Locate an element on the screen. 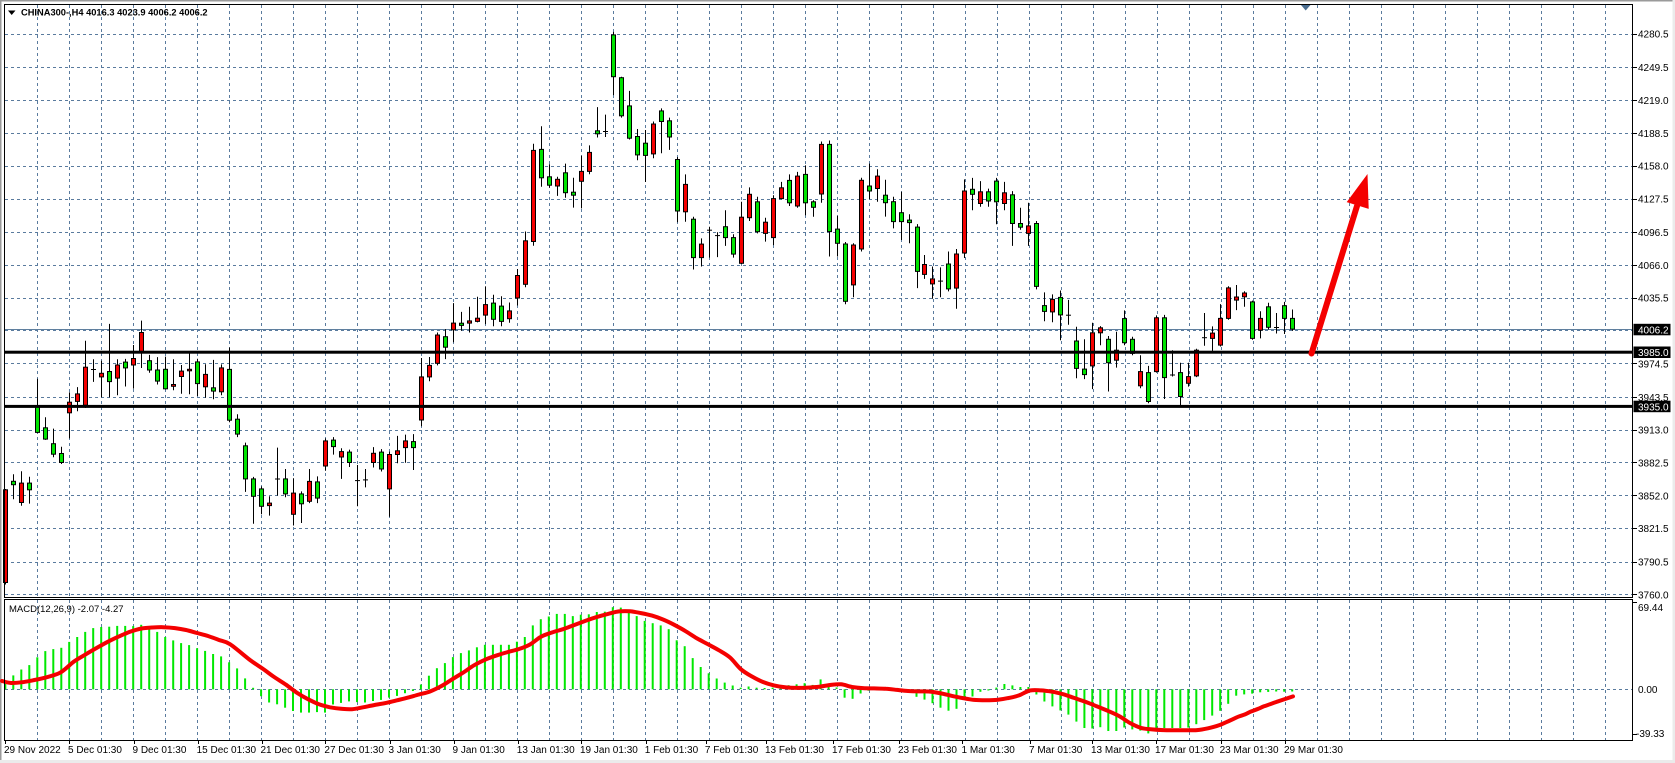 The height and width of the screenshot is (763, 1675). svg-text: 21 Dec 01:30 is located at coordinates (291, 750).